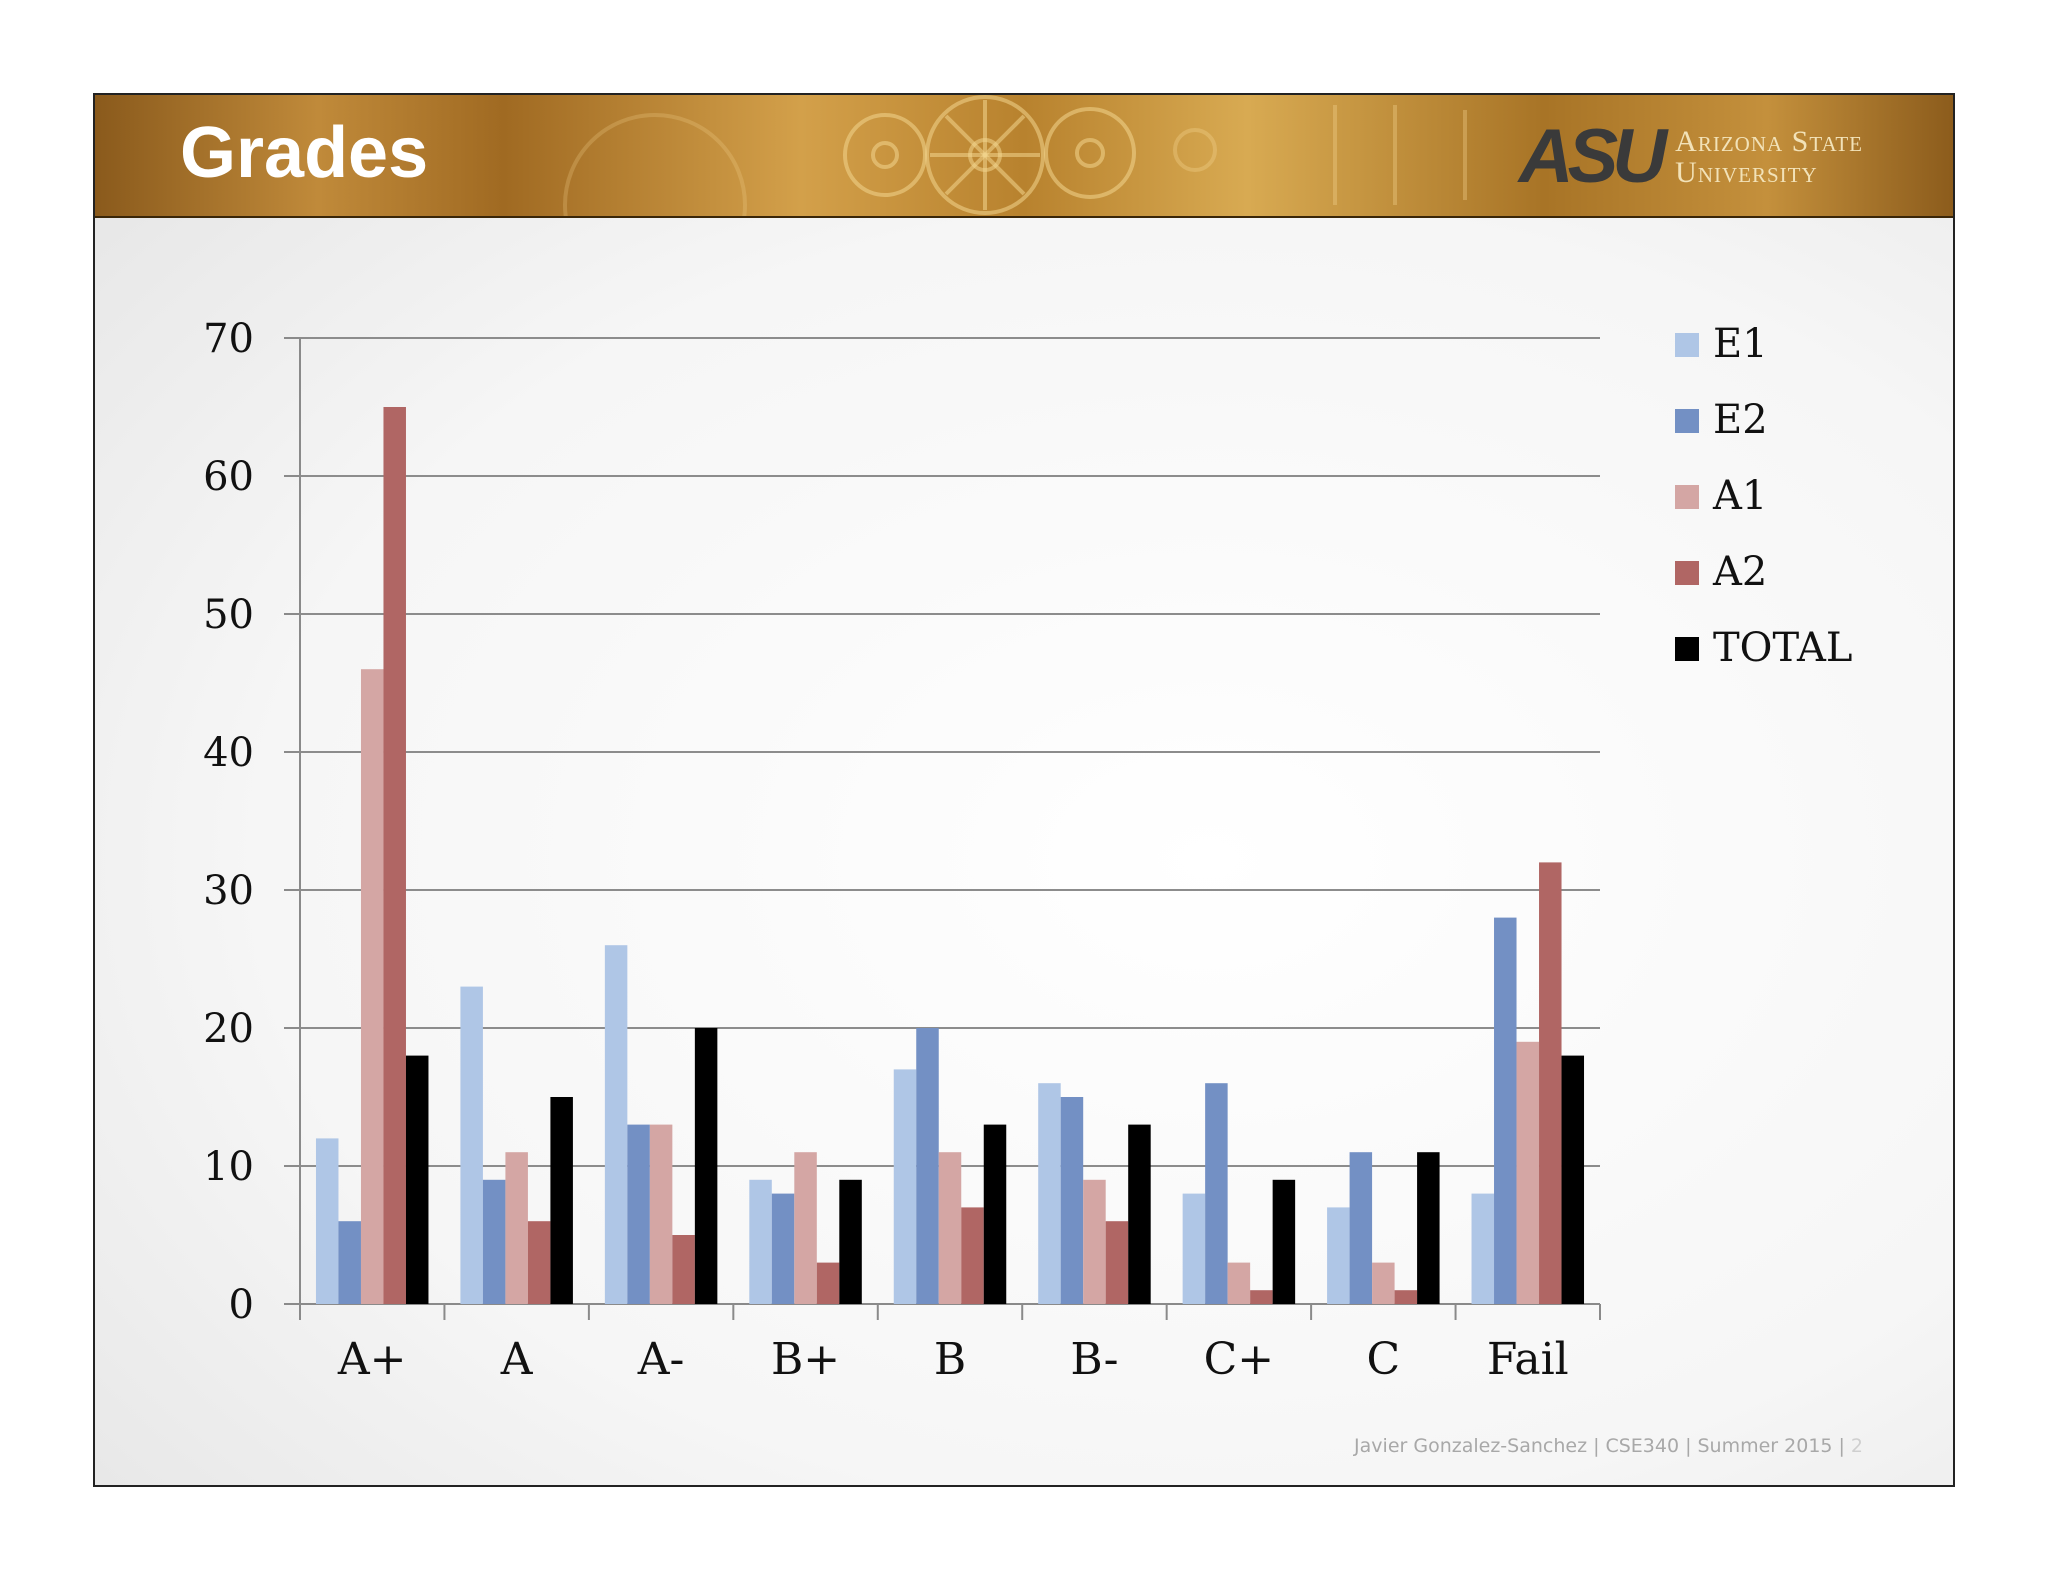 The width and height of the screenshot is (2048, 1582). Describe the element at coordinates (683, 1269) in the screenshot. I see `bar-a2-A-` at that location.